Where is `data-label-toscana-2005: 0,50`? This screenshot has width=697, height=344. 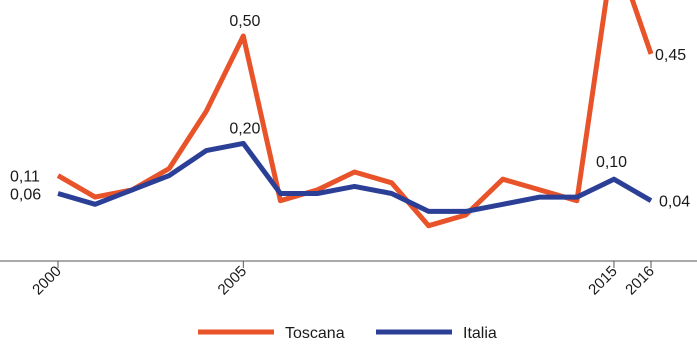 data-label-toscana-2005: 0,50 is located at coordinates (244, 21).